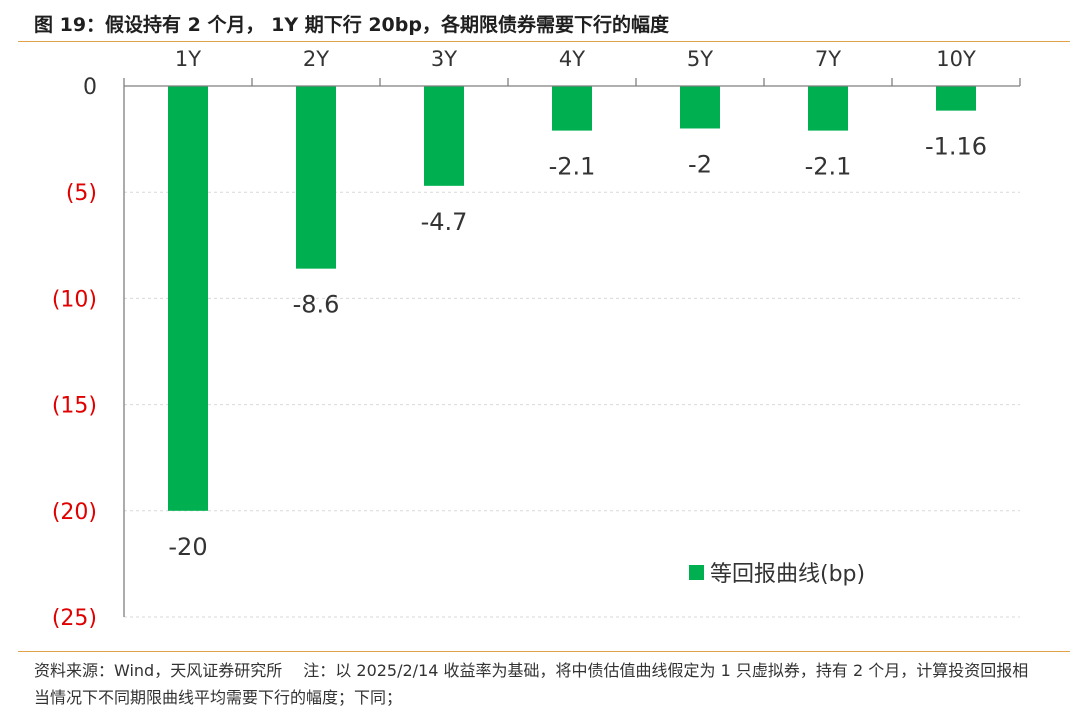 The width and height of the screenshot is (1080, 721). What do you see at coordinates (81, 193) in the screenshot?
I see `y-tick-label: (5)` at bounding box center [81, 193].